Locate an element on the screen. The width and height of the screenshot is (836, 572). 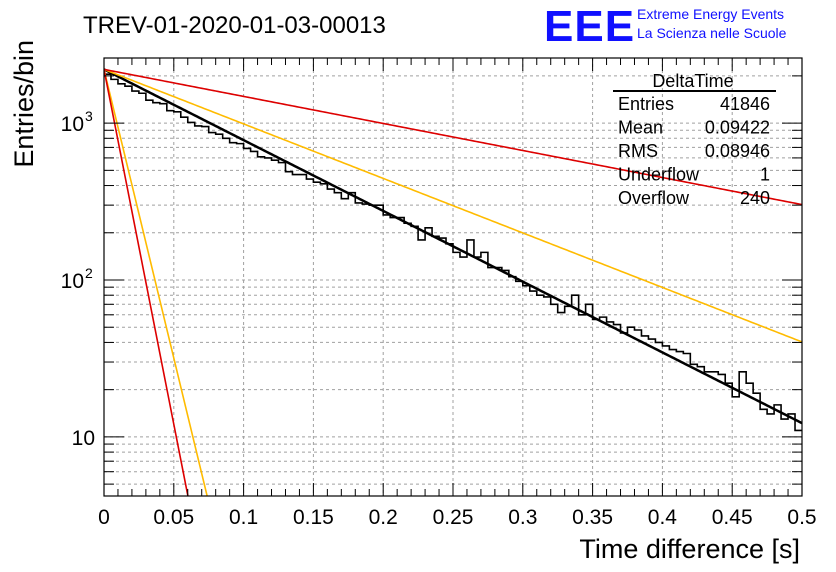
x-tick-label: 0.4 is located at coordinates (663, 517).